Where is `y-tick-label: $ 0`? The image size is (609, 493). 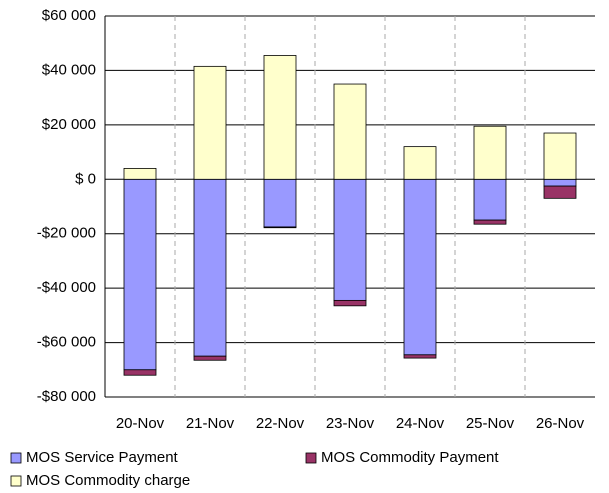 y-tick-label: $ 0 is located at coordinates (85, 178).